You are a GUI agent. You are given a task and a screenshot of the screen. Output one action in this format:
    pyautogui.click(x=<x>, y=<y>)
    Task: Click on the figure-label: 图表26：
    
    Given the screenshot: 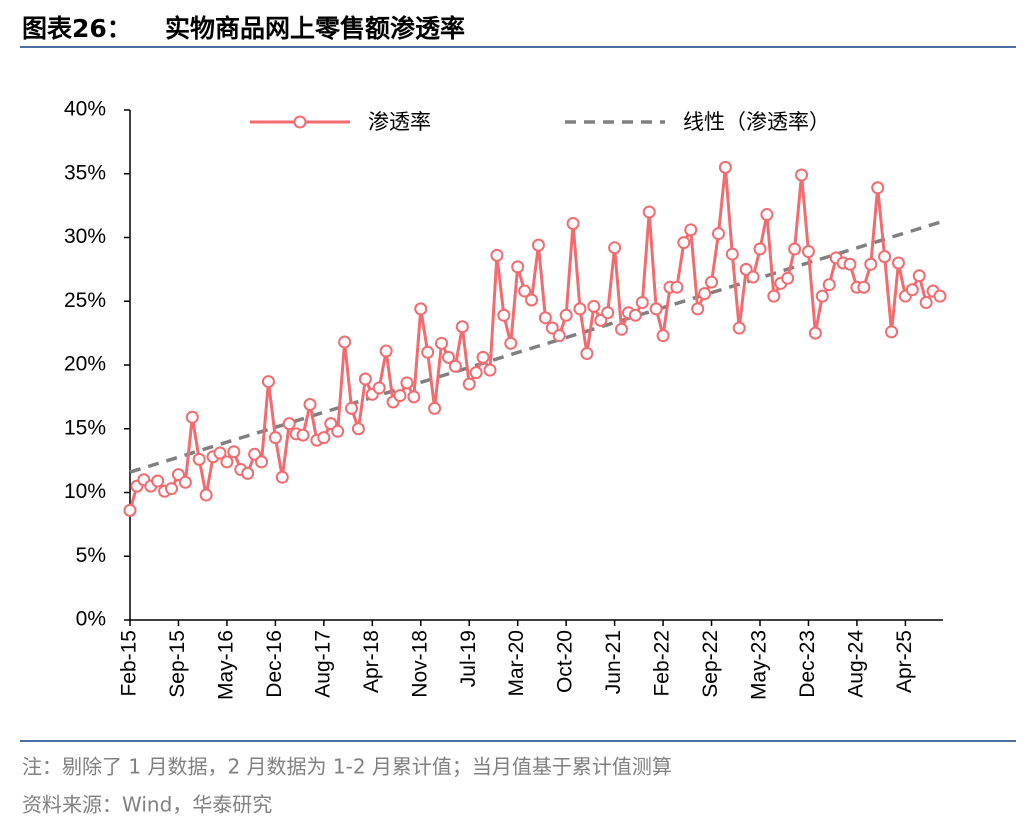 What is the action you would take?
    pyautogui.click(x=77, y=28)
    